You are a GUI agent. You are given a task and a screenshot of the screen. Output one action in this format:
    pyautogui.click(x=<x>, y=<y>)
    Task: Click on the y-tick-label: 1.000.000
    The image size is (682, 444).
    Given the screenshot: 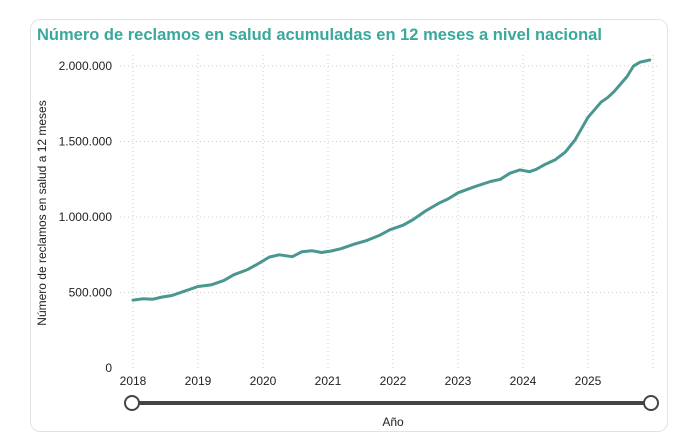 What is the action you would take?
    pyautogui.click(x=86, y=217)
    